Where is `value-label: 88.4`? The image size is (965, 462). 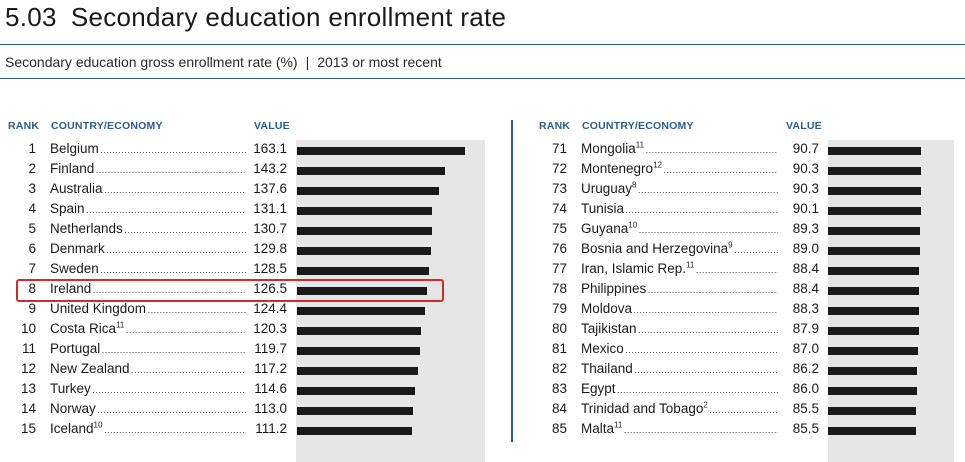 value-label: 88.4 is located at coordinates (798, 288).